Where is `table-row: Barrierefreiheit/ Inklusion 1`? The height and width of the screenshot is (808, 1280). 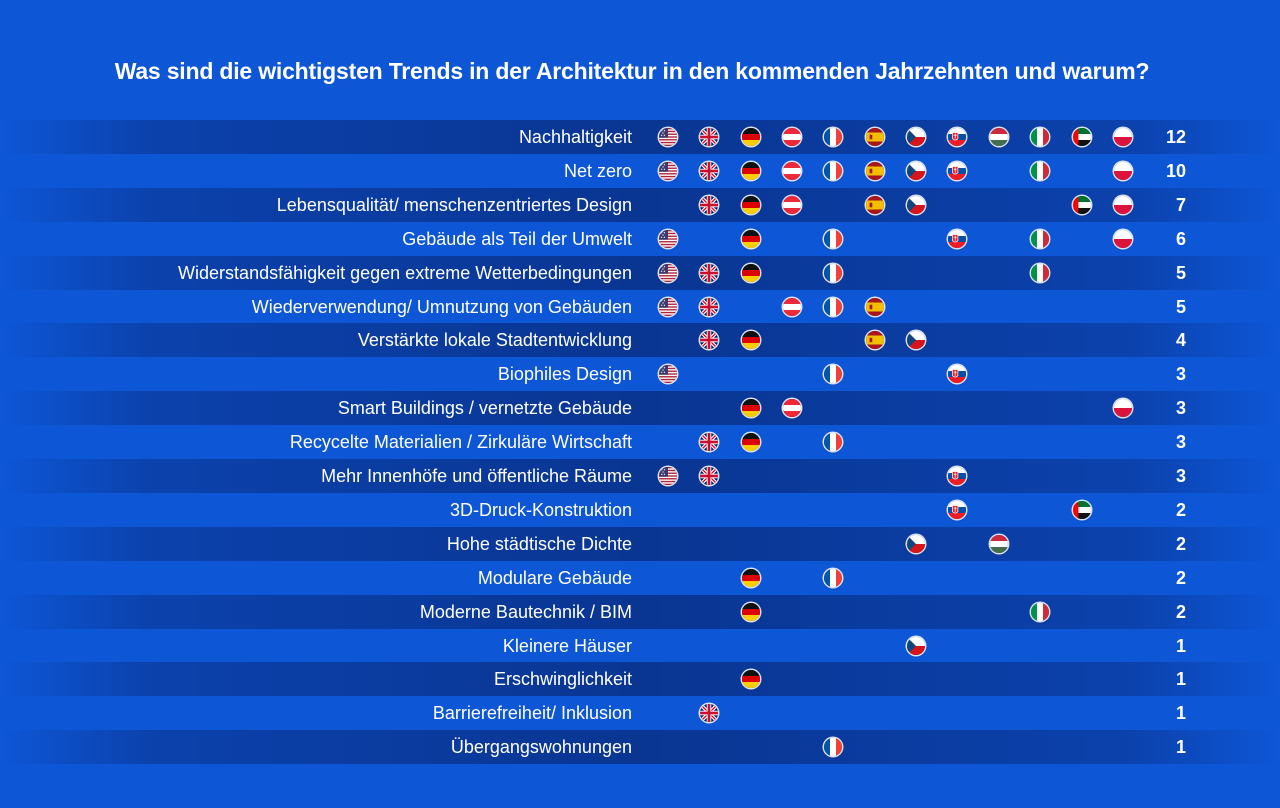 table-row: Barrierefreiheit/ Inklusion 1 is located at coordinates (640, 713).